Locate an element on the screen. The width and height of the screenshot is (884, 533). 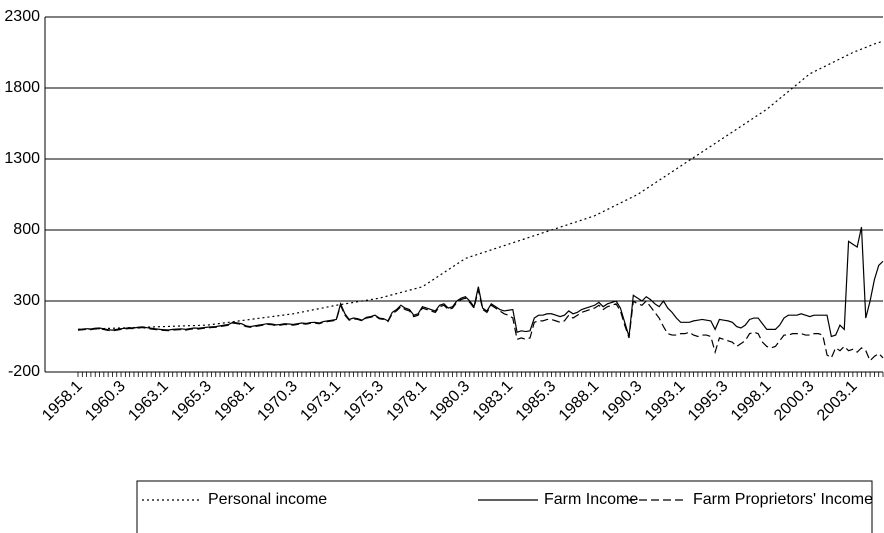
x-tick-label: 1990.3 is located at coordinates (622, 401).